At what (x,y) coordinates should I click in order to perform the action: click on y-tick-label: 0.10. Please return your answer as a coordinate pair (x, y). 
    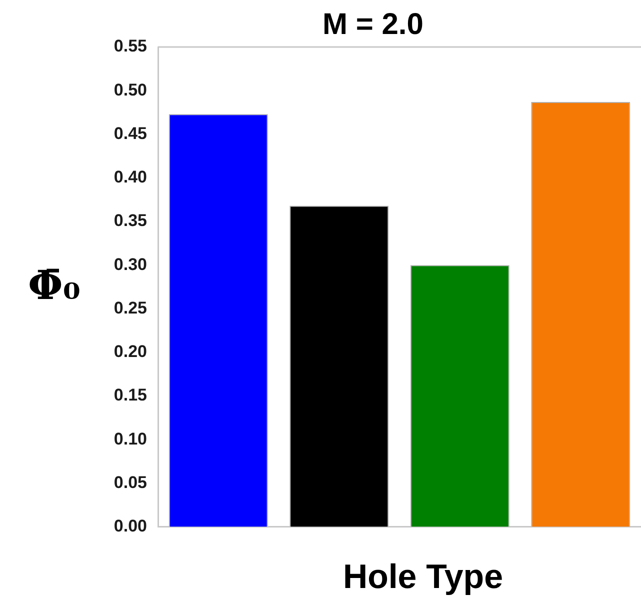
    Looking at the image, I should click on (130, 438).